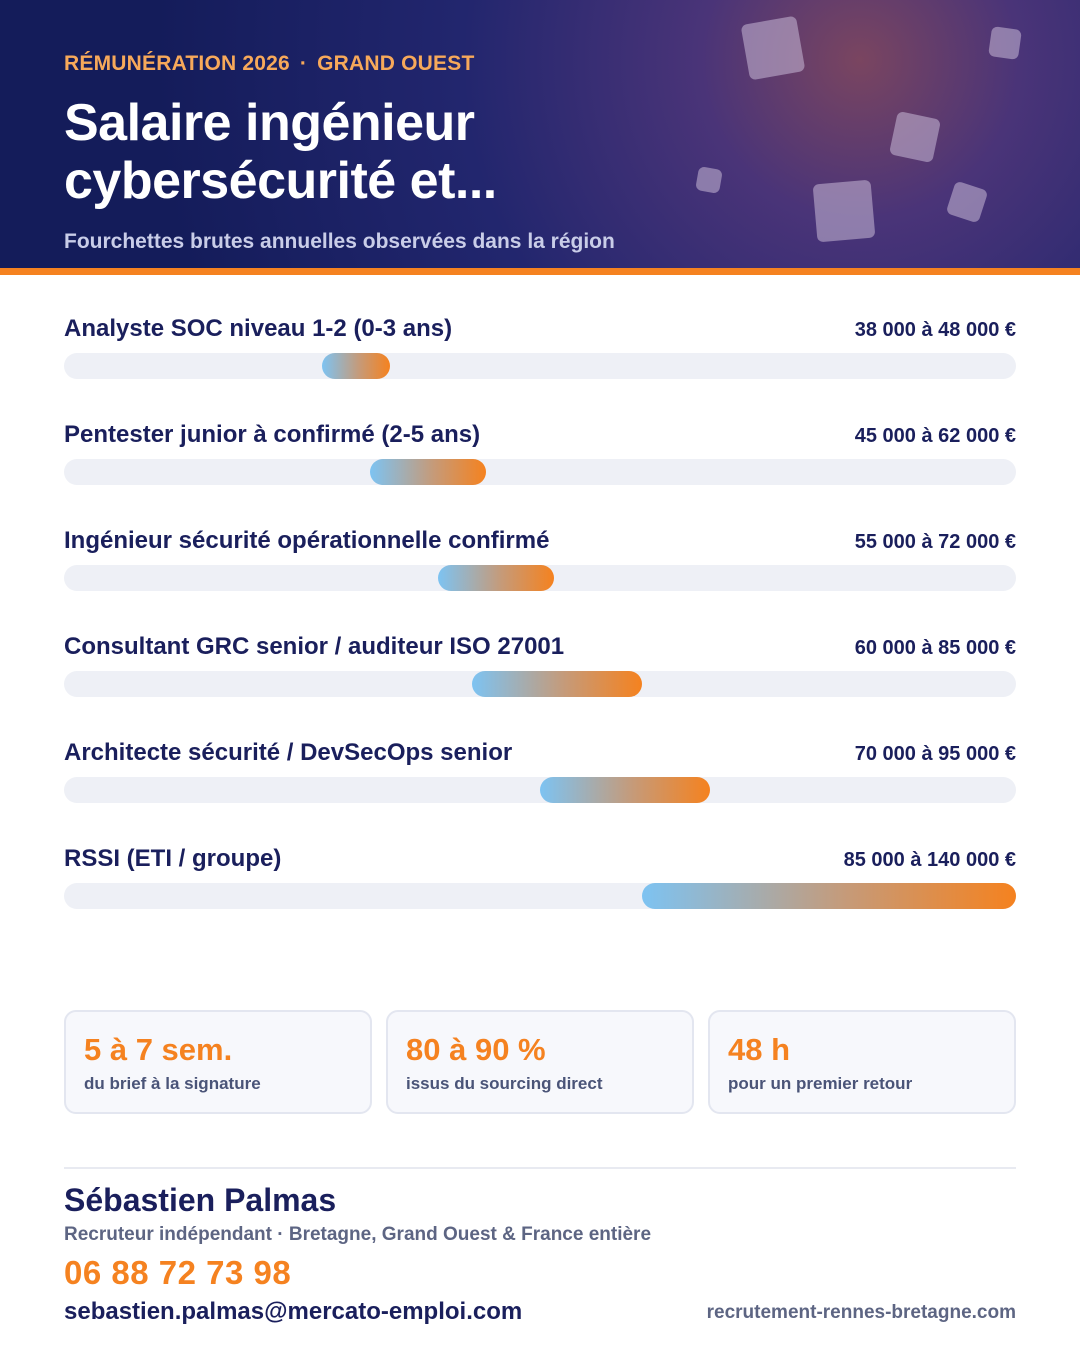 The height and width of the screenshot is (1350, 1080). Describe the element at coordinates (935, 330) in the screenshot. I see `row-value: 38 000 à 48 000 €` at that location.